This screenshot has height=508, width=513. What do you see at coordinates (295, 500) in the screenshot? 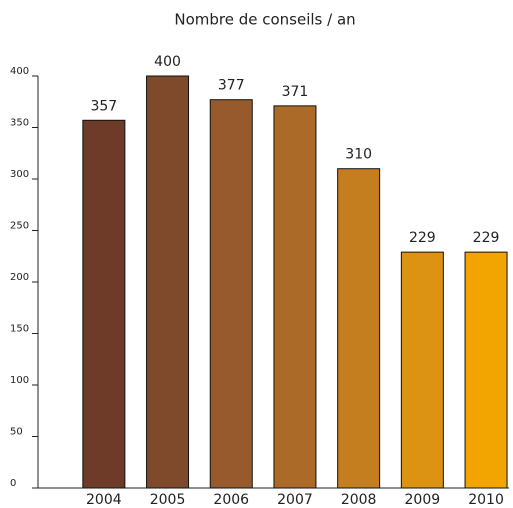
I see `x-tick-label: 2007` at bounding box center [295, 500].